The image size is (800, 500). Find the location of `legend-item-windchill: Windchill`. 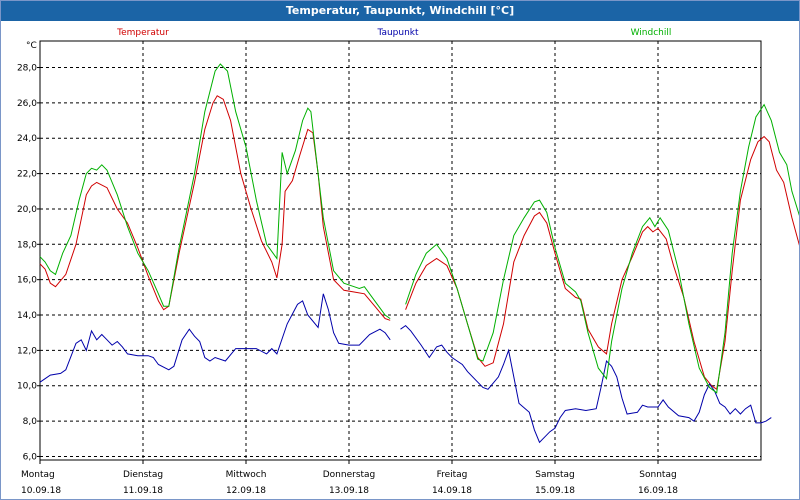

legend-item-windchill: Windchill is located at coordinates (651, 33).